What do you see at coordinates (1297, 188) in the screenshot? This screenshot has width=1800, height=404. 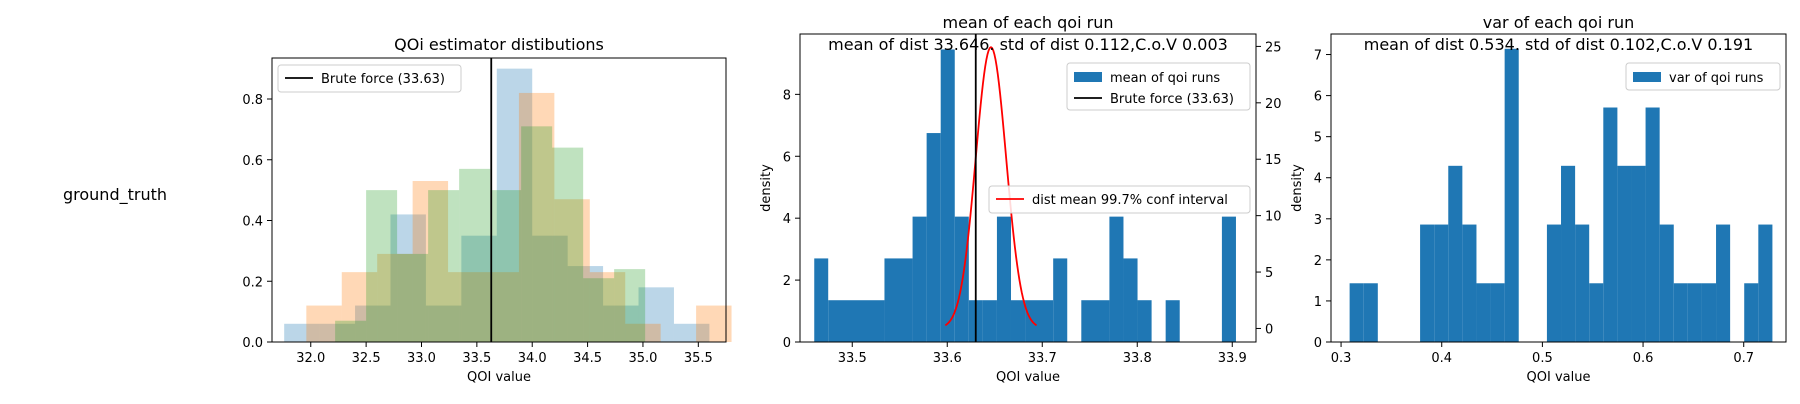 I see `chart3-ylabel: density` at bounding box center [1297, 188].